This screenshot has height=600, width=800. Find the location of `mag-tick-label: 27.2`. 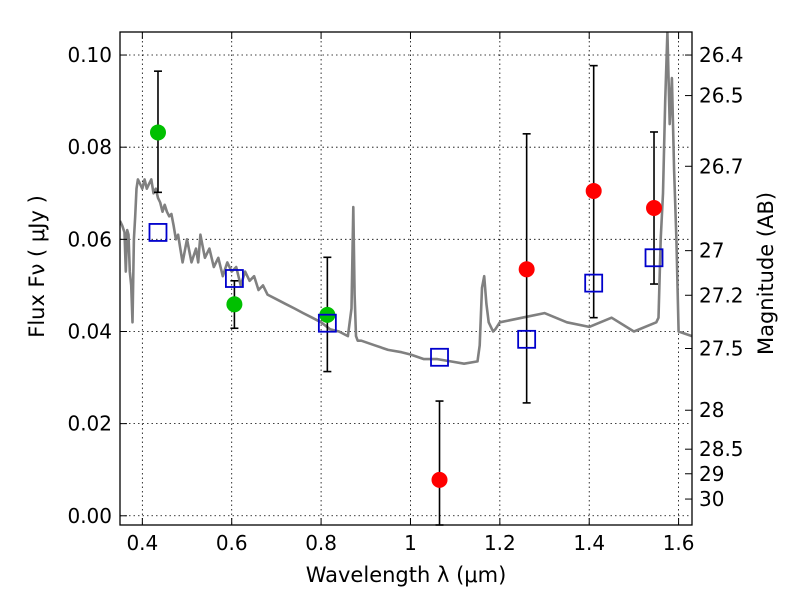

mag-tick-label: 27.2 is located at coordinates (721, 295).